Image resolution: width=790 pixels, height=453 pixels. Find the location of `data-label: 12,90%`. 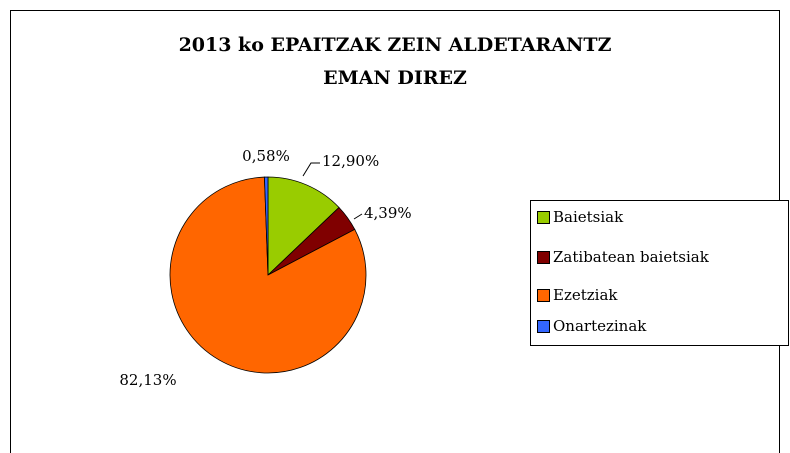

data-label: 12,90% is located at coordinates (350, 161).